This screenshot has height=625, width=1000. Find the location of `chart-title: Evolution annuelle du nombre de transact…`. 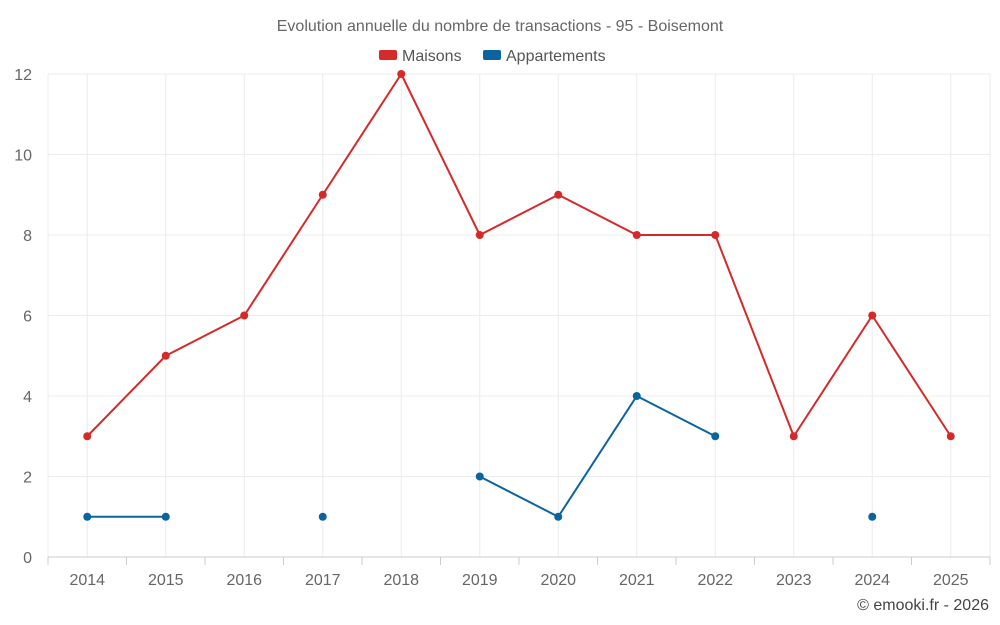

chart-title: Evolution annuelle du nombre de transact… is located at coordinates (500, 26).